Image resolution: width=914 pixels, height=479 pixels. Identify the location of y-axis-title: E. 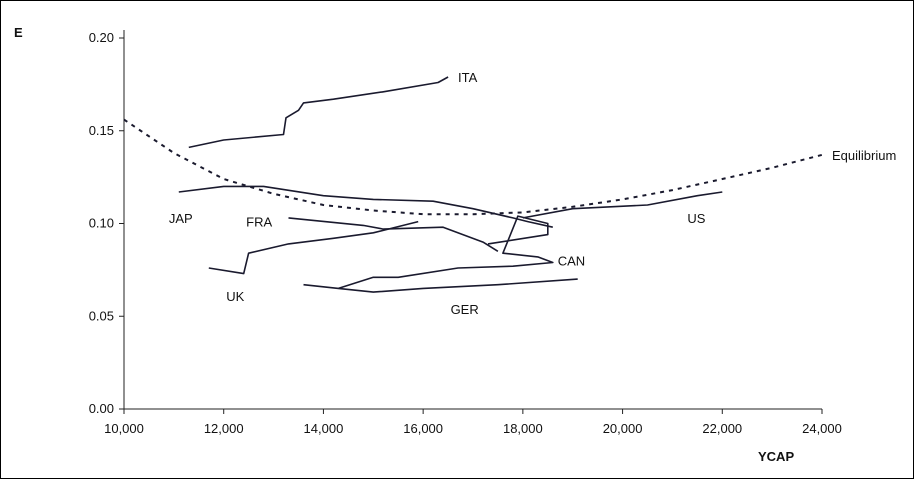
(18, 32).